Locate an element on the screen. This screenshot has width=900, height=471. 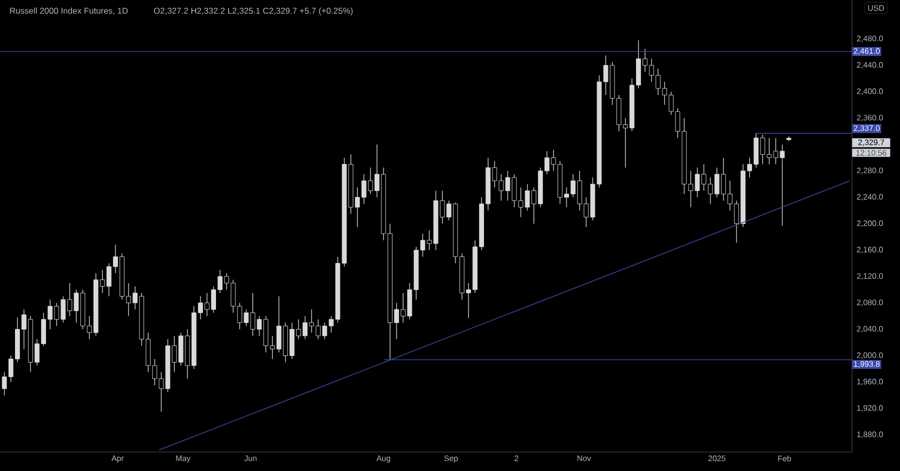
text: O2,327.2 H2,332.2 L2,325.1 C2,329.7 +5.7 (+0.25%) is located at coordinates (253, 12).